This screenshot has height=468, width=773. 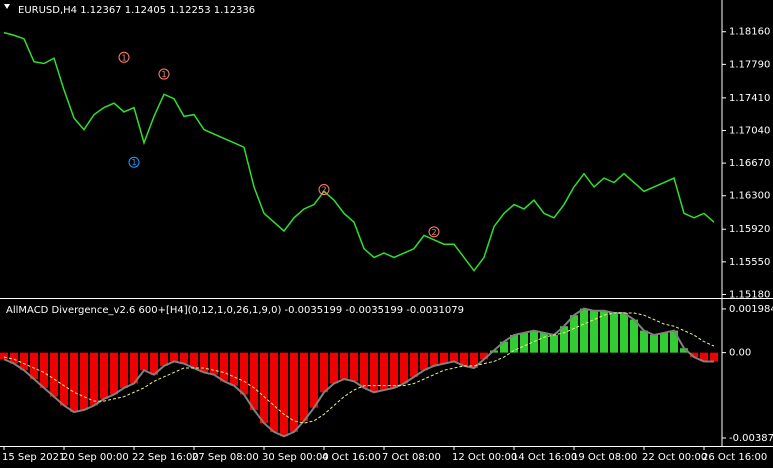 I want to click on y-tick-label: 1.15920, so click(x=749, y=229).